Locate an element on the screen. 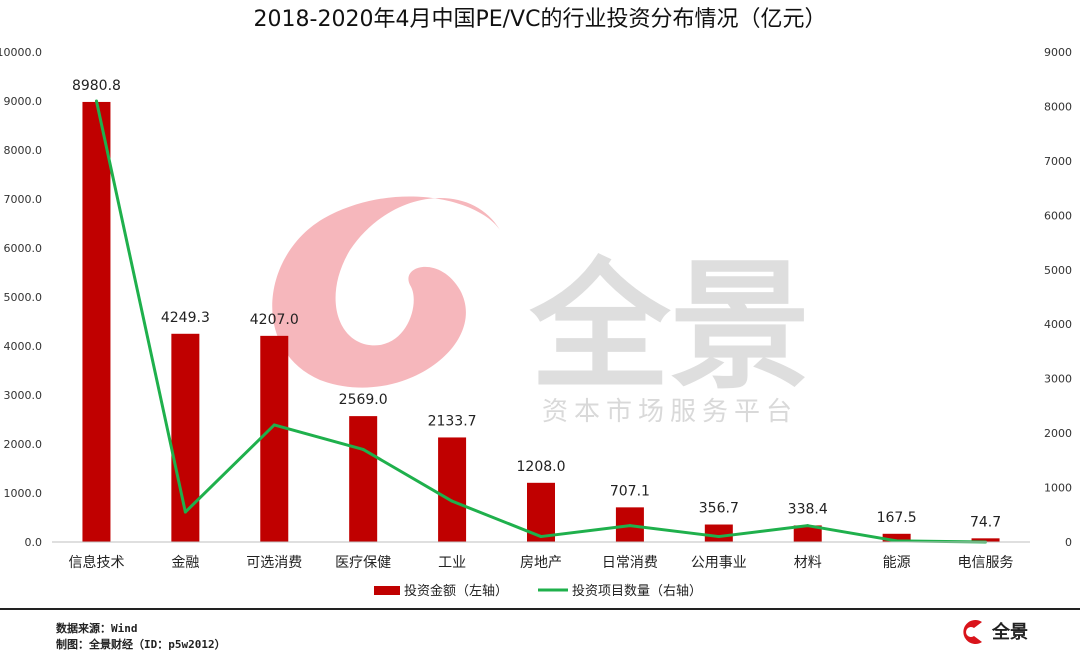 The height and width of the screenshot is (654, 1080). y-left-tick-label: 8000.0 is located at coordinates (23, 150).